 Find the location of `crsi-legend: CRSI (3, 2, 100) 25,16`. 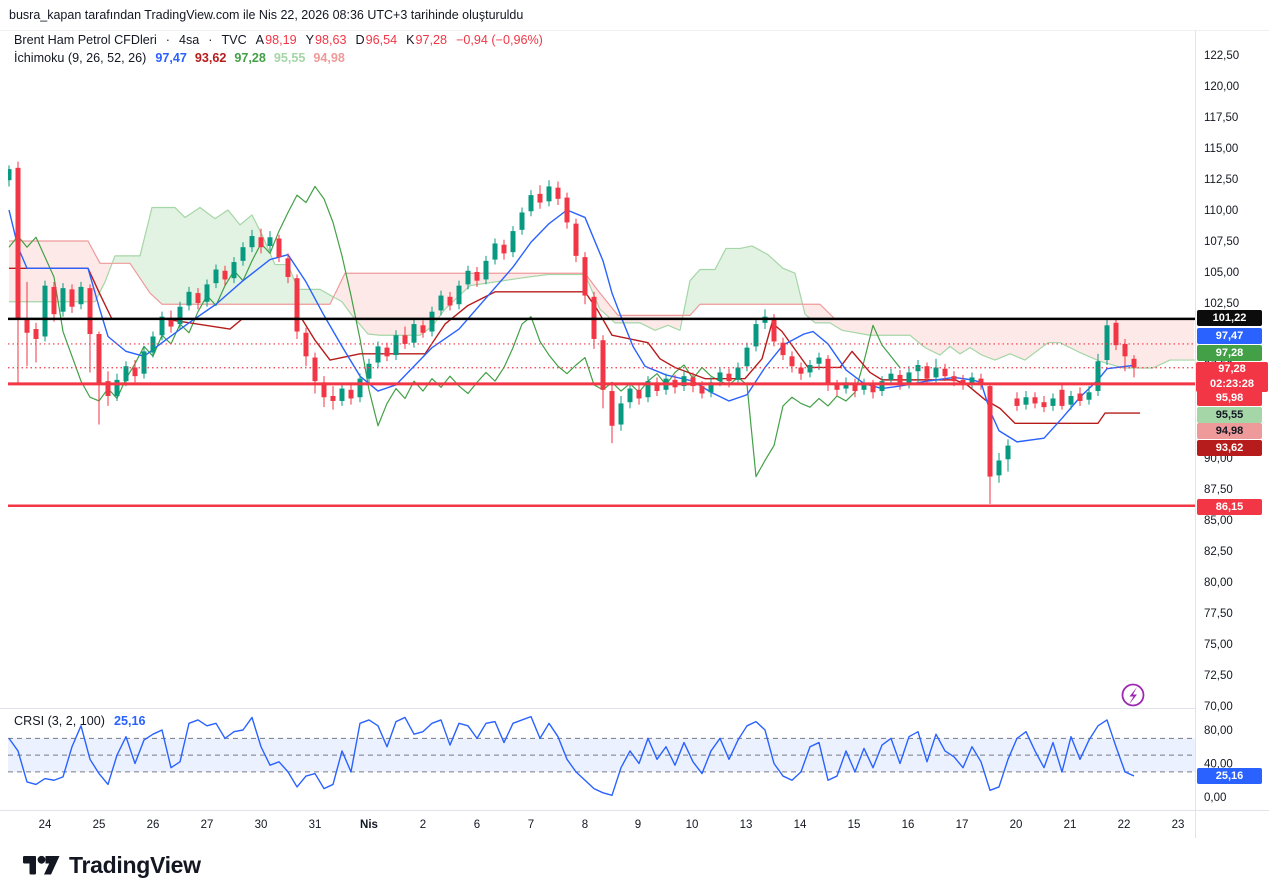

crsi-legend: CRSI (3, 2, 100) 25,16 is located at coordinates (80, 721).